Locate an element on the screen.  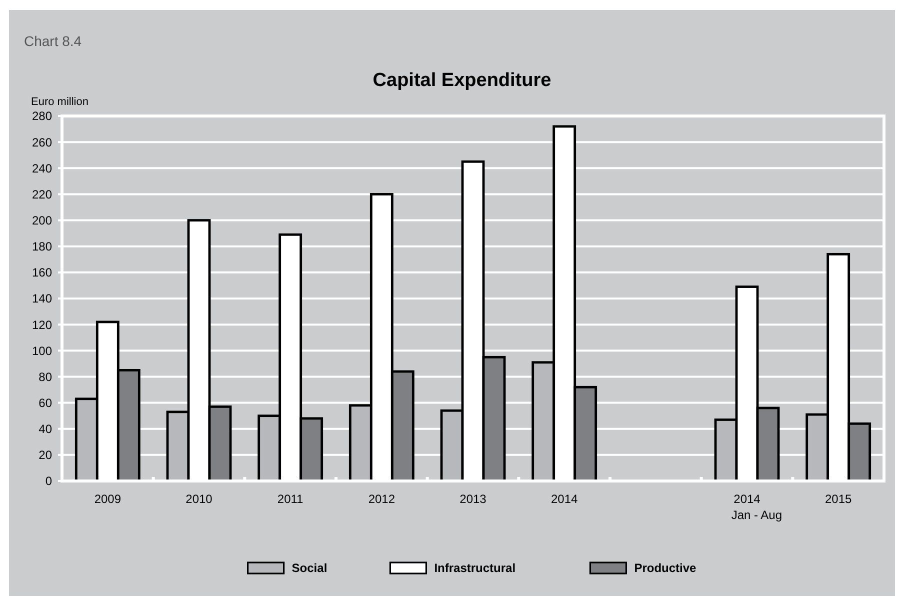
x-tick-label: 2009 is located at coordinates (108, 499).